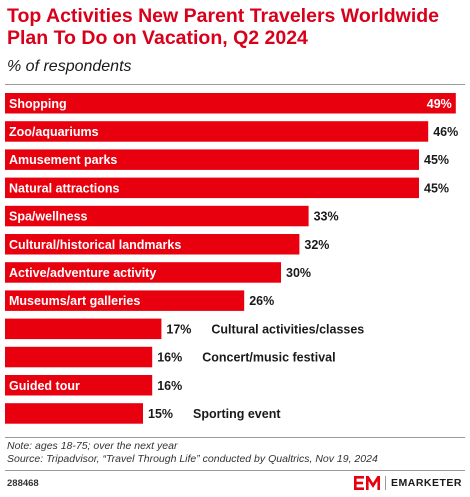  Describe the element at coordinates (439, 104) in the screenshot. I see `value-label: 49%` at that location.